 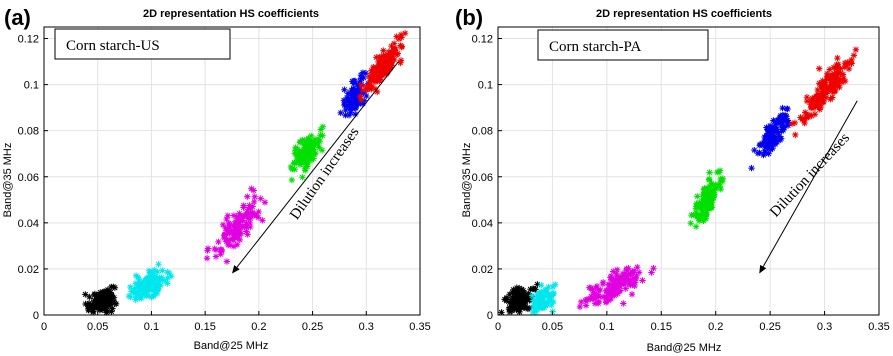 I want to click on scatter-series, so click(x=616, y=287).